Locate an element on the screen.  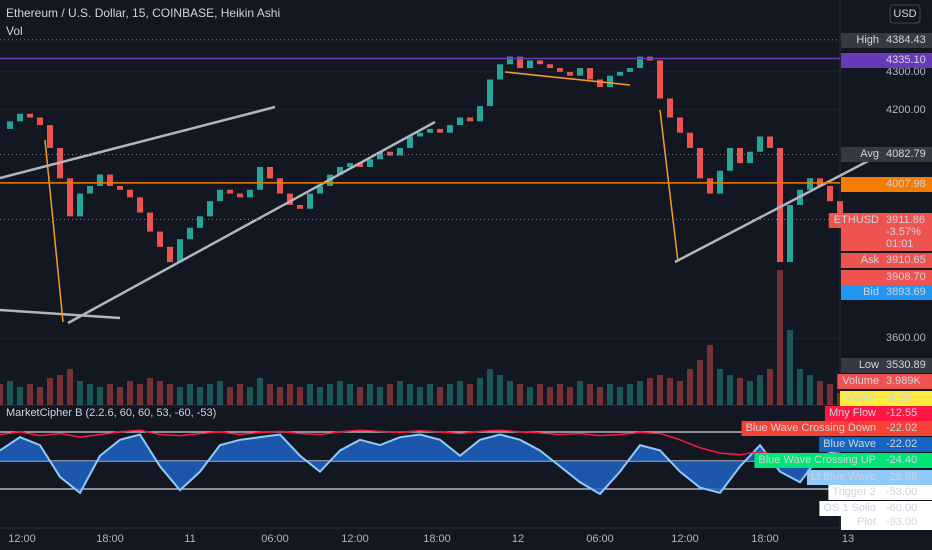
price-tag-value: 4384.43 is located at coordinates (906, 40).